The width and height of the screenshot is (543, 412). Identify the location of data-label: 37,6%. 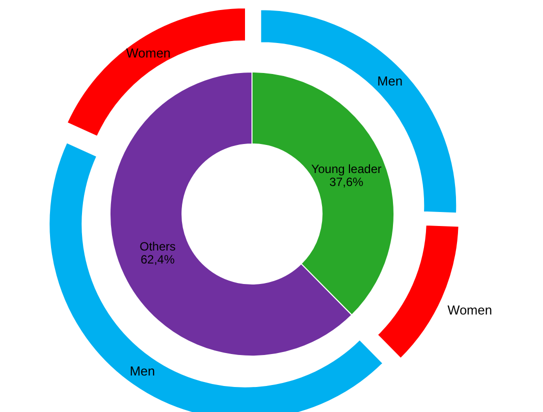
(346, 182).